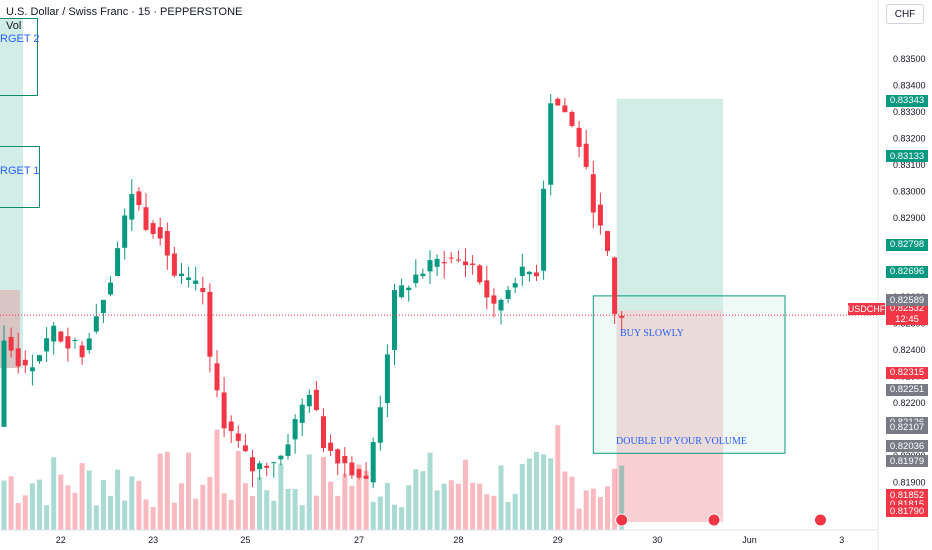 The width and height of the screenshot is (932, 550). I want to click on target-1-box: RGET 1, so click(20, 177).